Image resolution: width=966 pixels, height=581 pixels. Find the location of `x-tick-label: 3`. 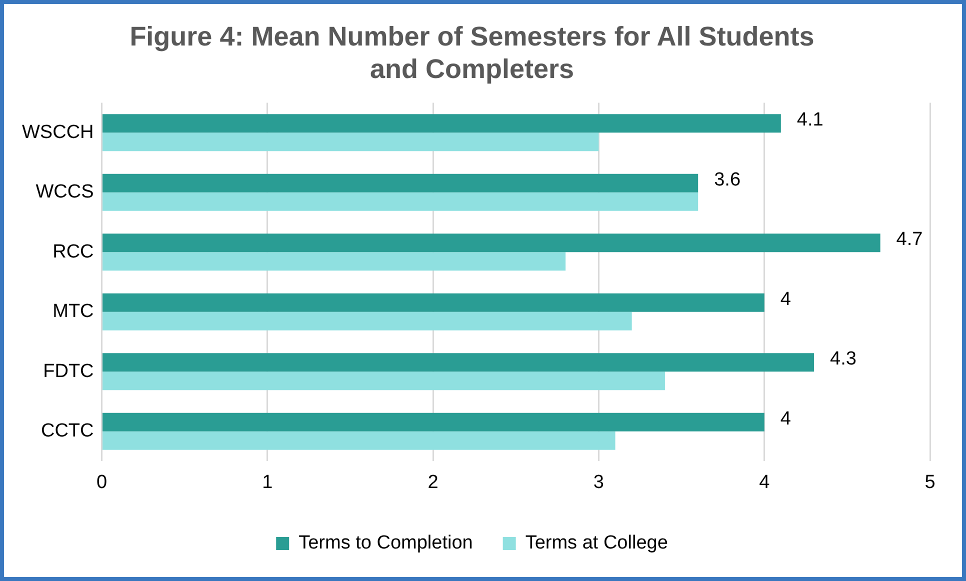

x-tick-label: 3 is located at coordinates (598, 482).